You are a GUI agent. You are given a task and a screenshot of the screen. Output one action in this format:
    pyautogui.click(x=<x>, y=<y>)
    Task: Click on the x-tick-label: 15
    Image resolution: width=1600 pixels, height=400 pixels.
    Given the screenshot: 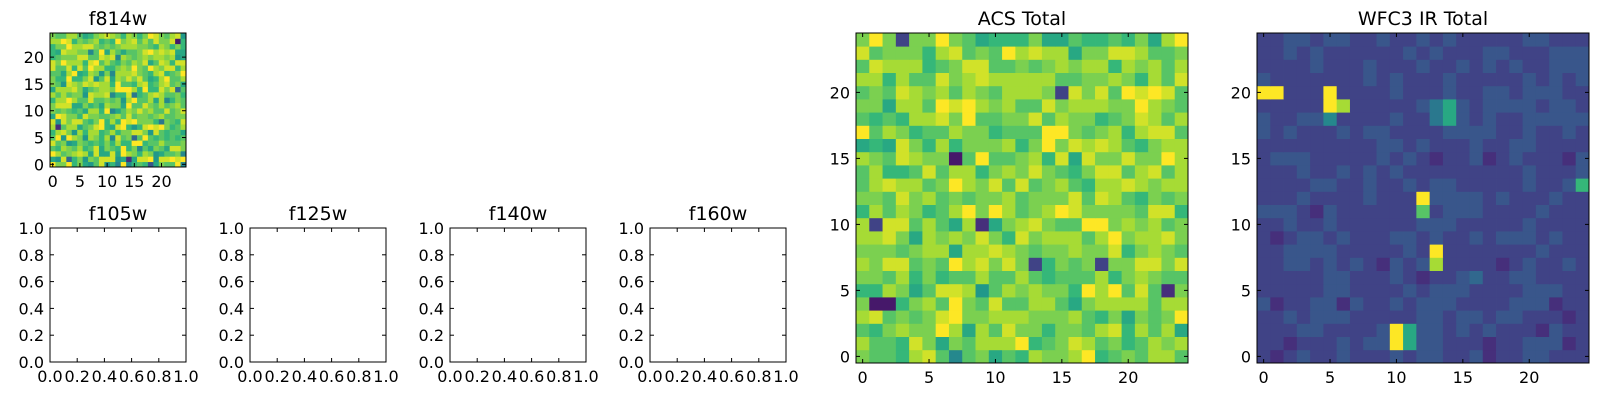 What is the action you would take?
    pyautogui.click(x=1463, y=377)
    